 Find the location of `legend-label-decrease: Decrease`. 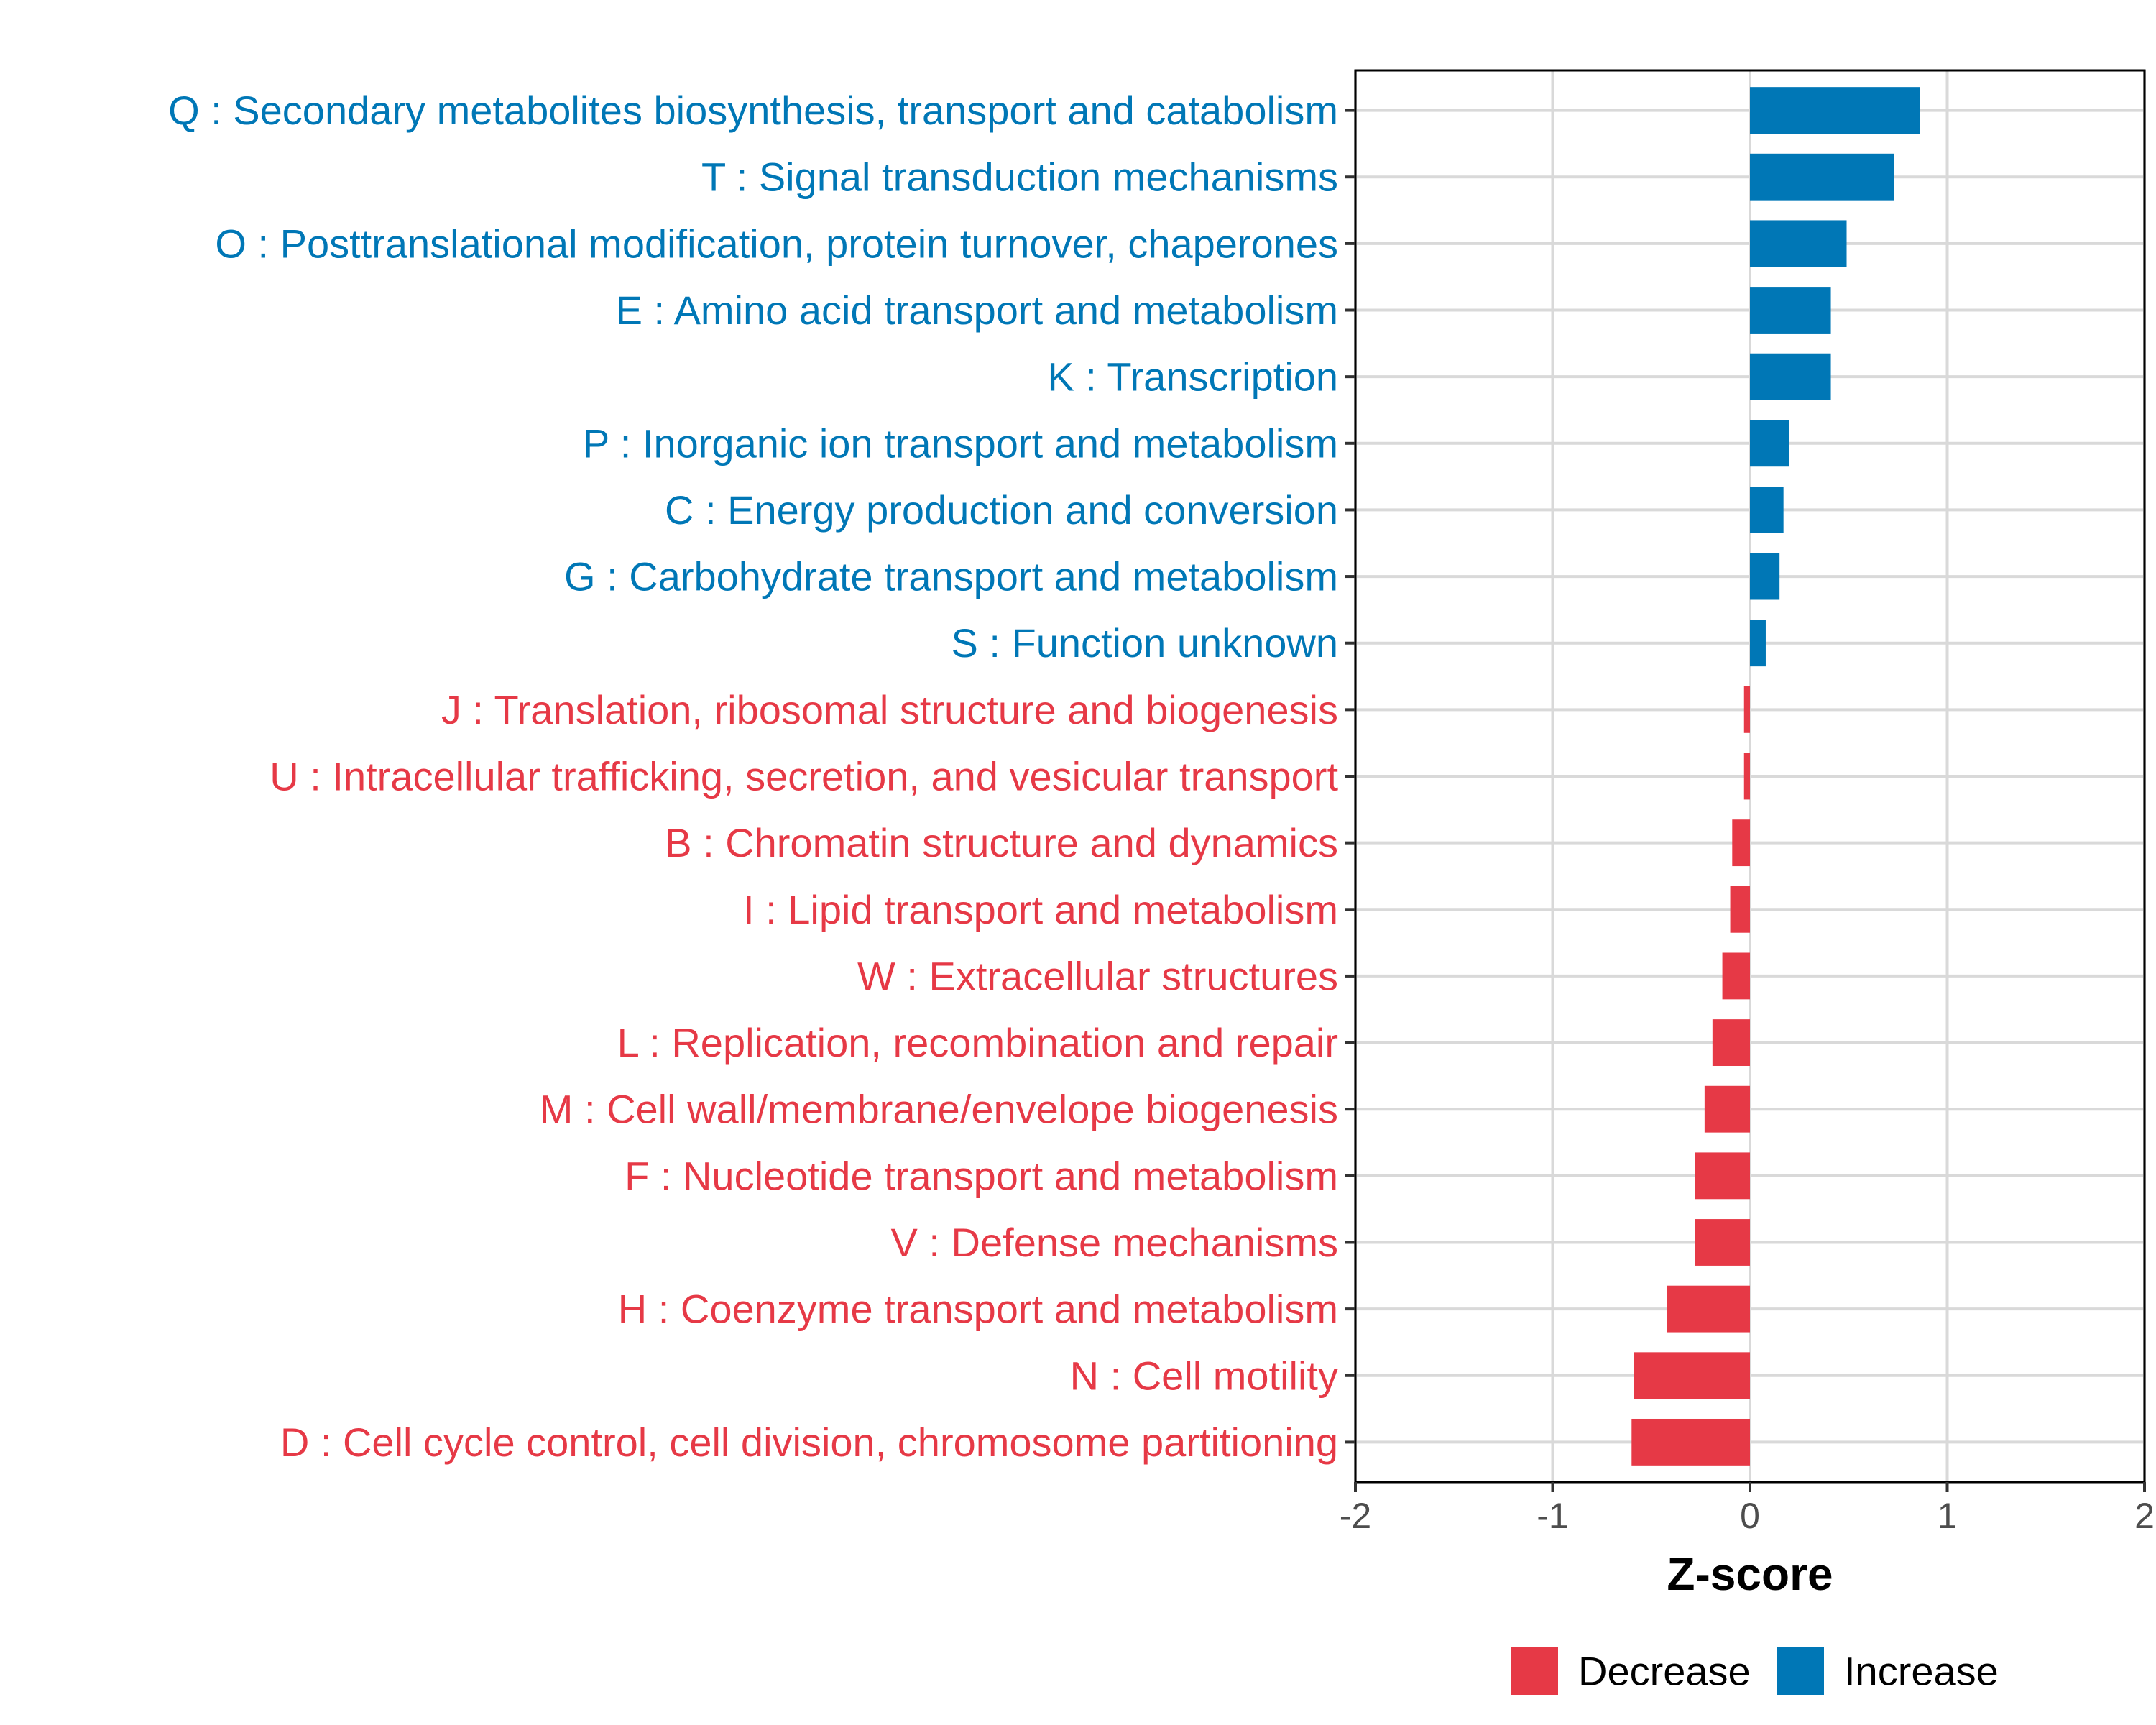

legend-label-decrease: Decrease is located at coordinates (1665, 1671).